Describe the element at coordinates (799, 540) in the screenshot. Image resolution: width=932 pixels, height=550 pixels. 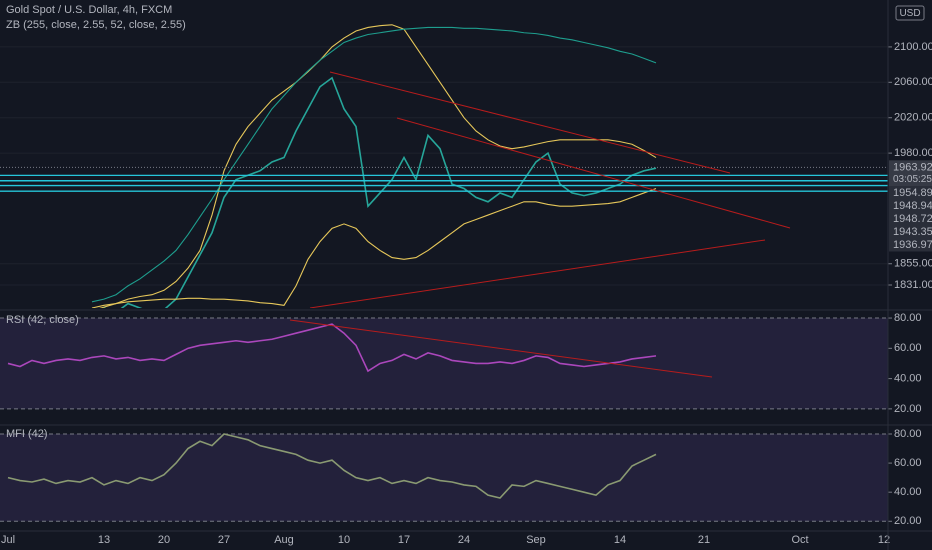
I see `x-tick-label: Oct` at that location.